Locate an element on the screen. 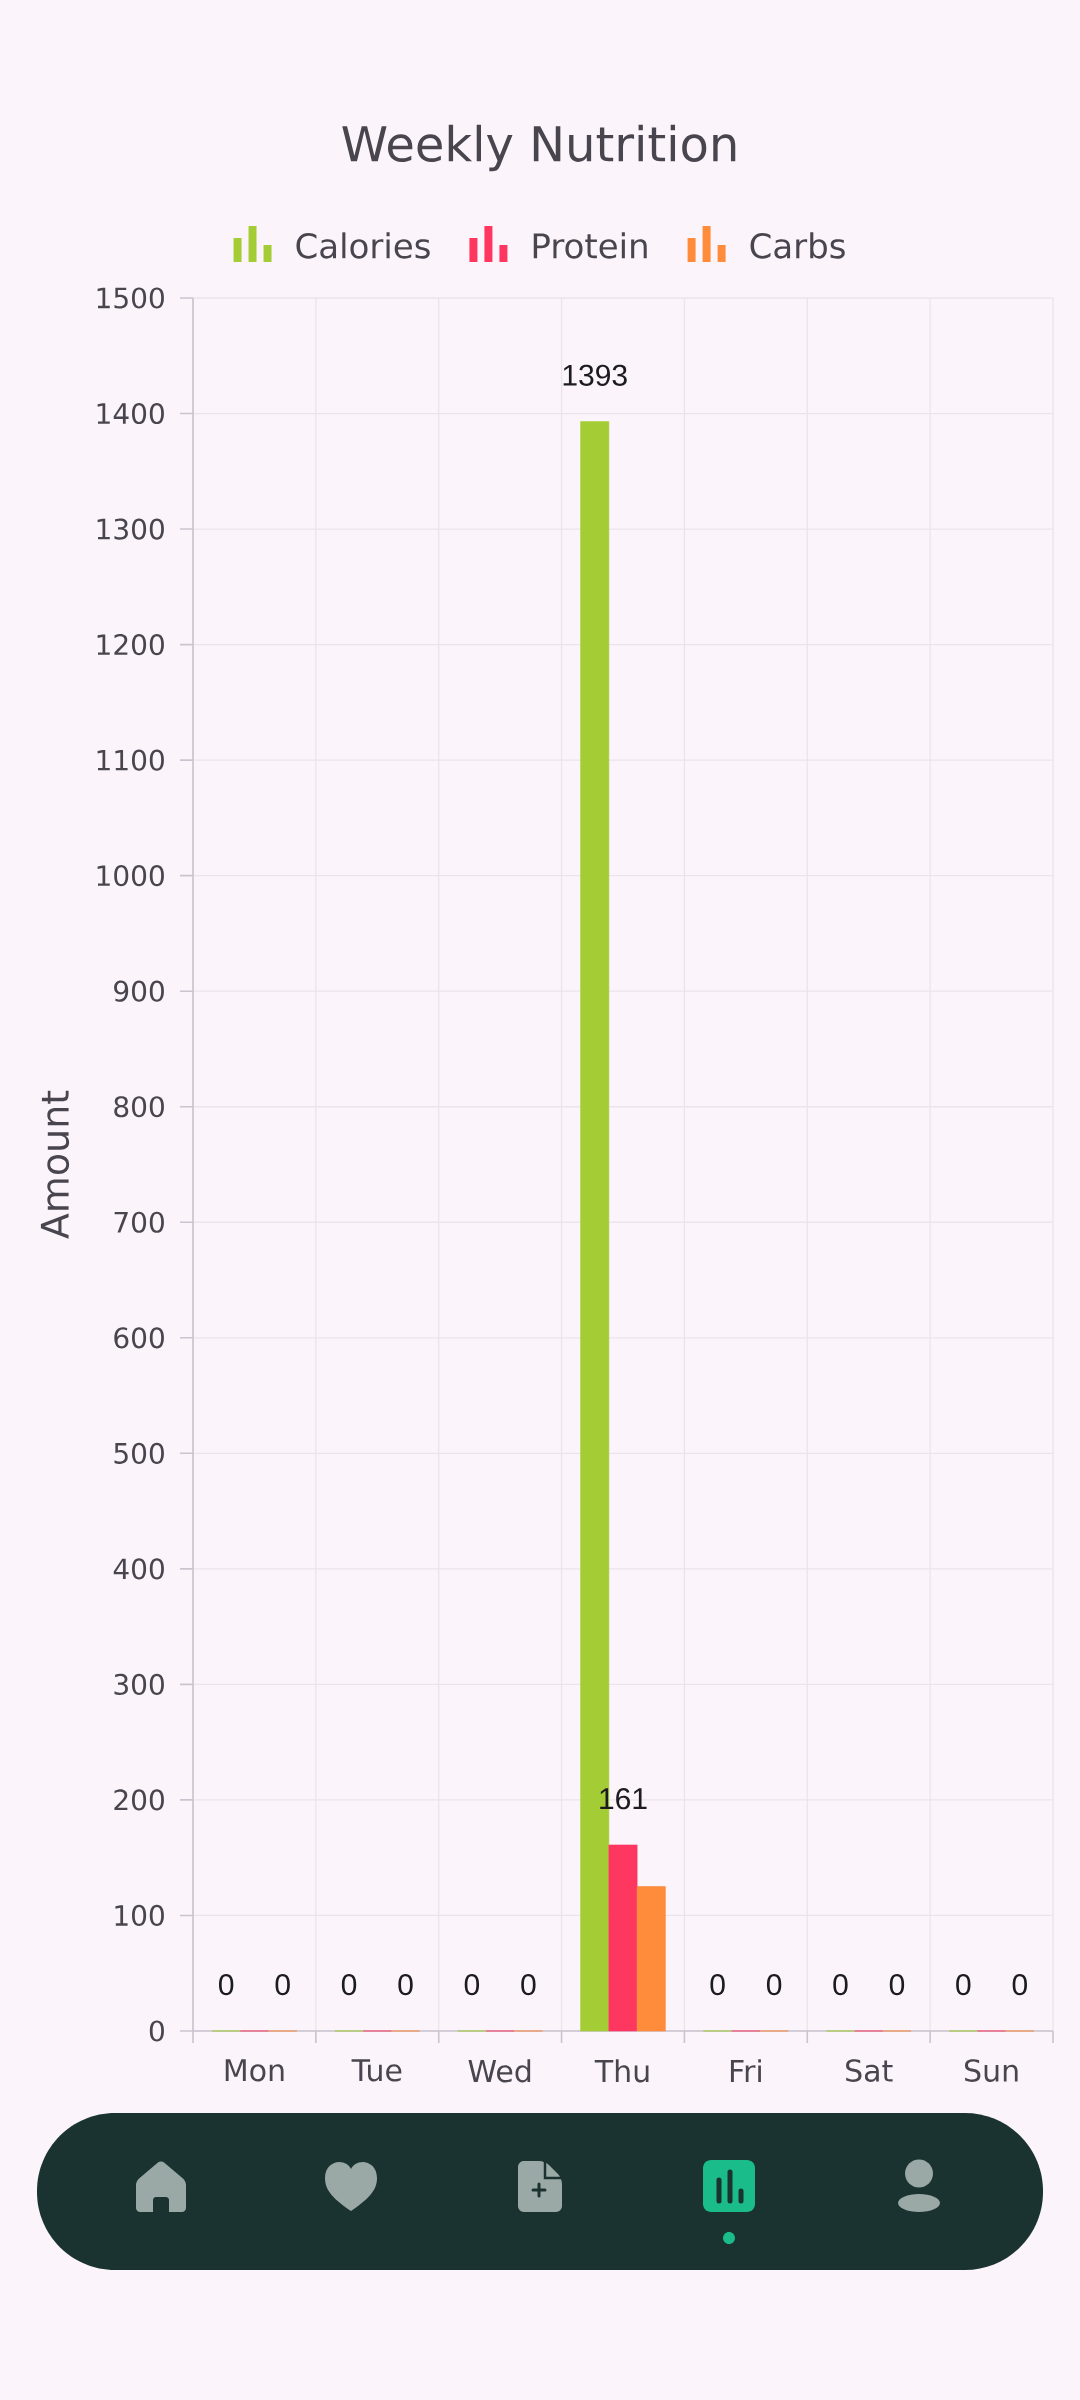  y-tick-label: 100 is located at coordinates (139, 1915).